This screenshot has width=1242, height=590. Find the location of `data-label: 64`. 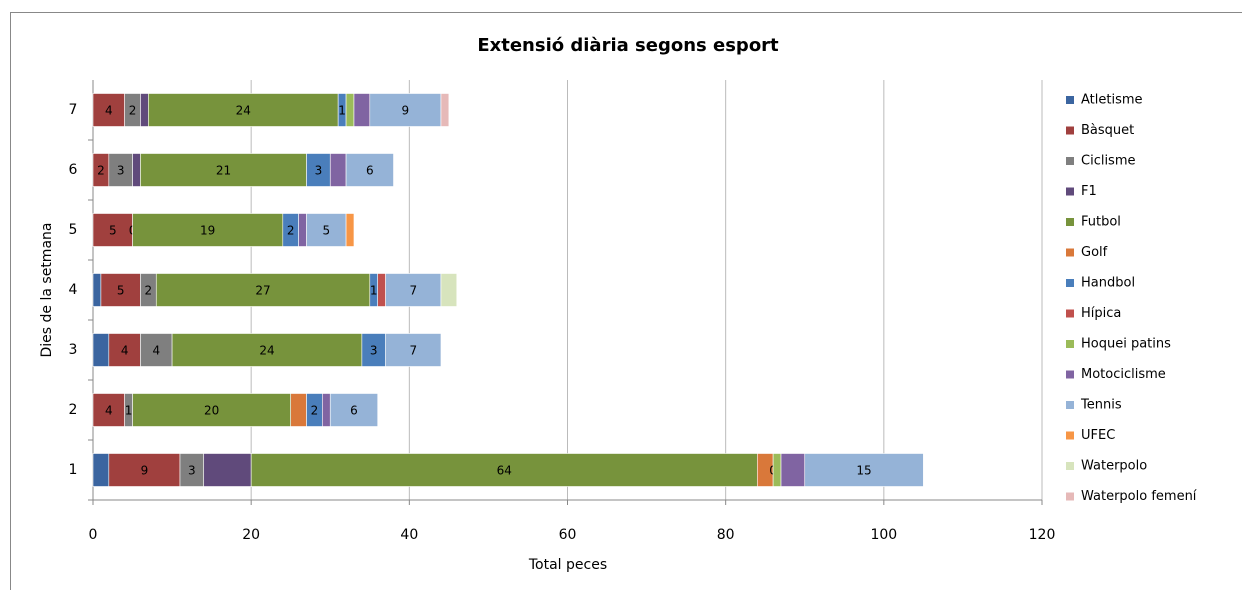

data-label: 64 is located at coordinates (504, 471).